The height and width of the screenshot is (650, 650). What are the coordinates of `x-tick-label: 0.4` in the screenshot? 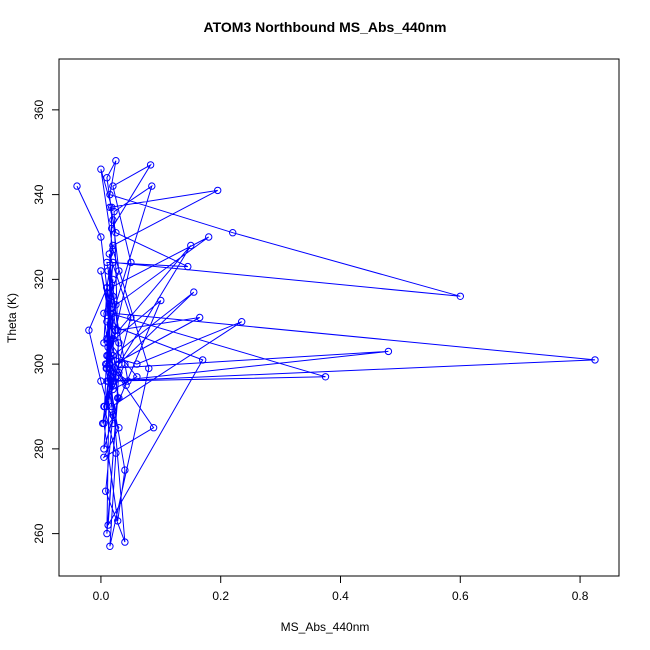 It's located at (340, 596).